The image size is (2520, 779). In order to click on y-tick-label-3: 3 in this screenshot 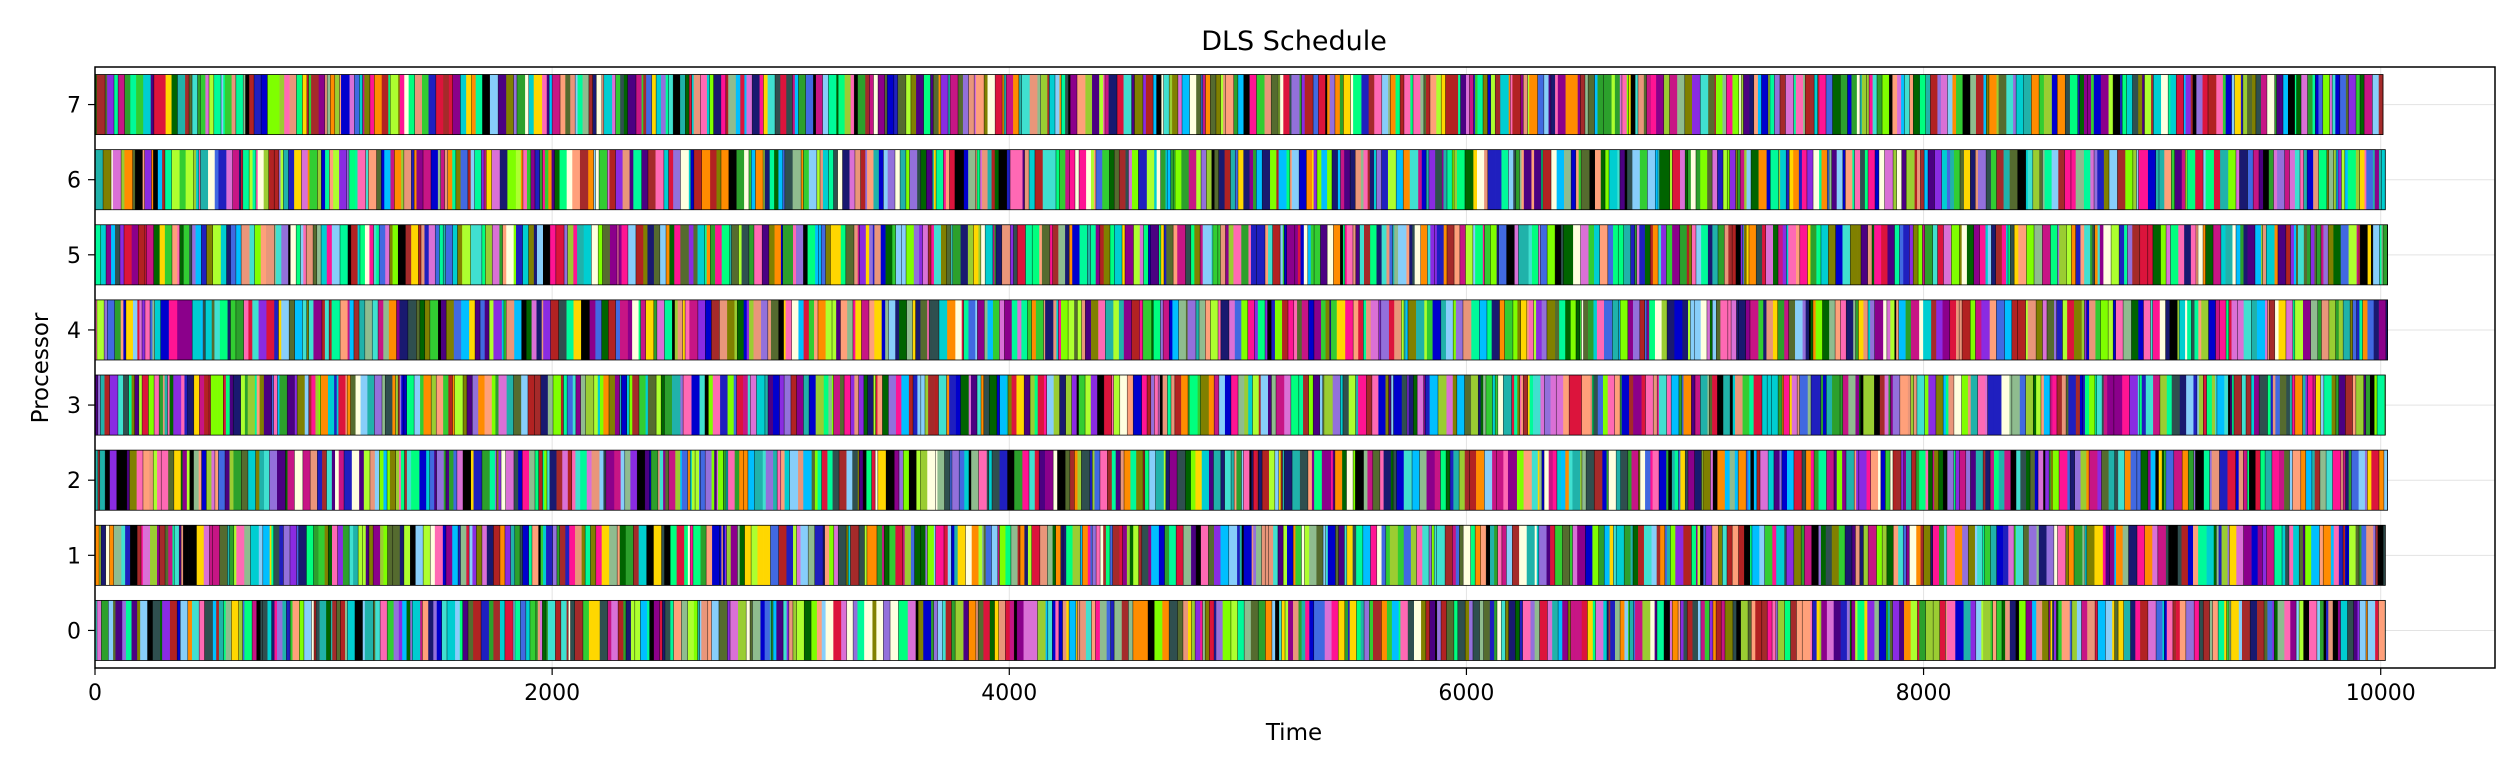, I will do `click(74, 406)`.